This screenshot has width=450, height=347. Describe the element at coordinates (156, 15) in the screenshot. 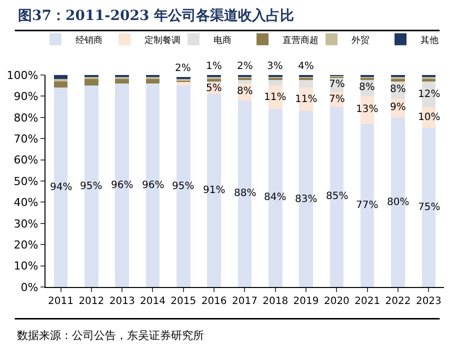

I see `chart-title: 图37：2011-2023 年公司各渠道收入占比` at that location.